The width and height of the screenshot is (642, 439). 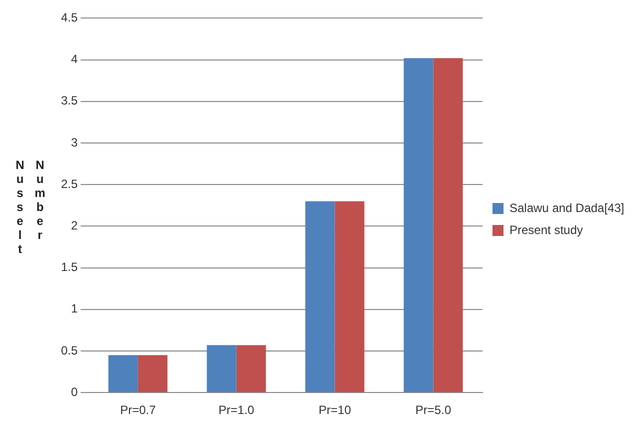 I want to click on y-tick-label: 4, so click(x=74, y=59).